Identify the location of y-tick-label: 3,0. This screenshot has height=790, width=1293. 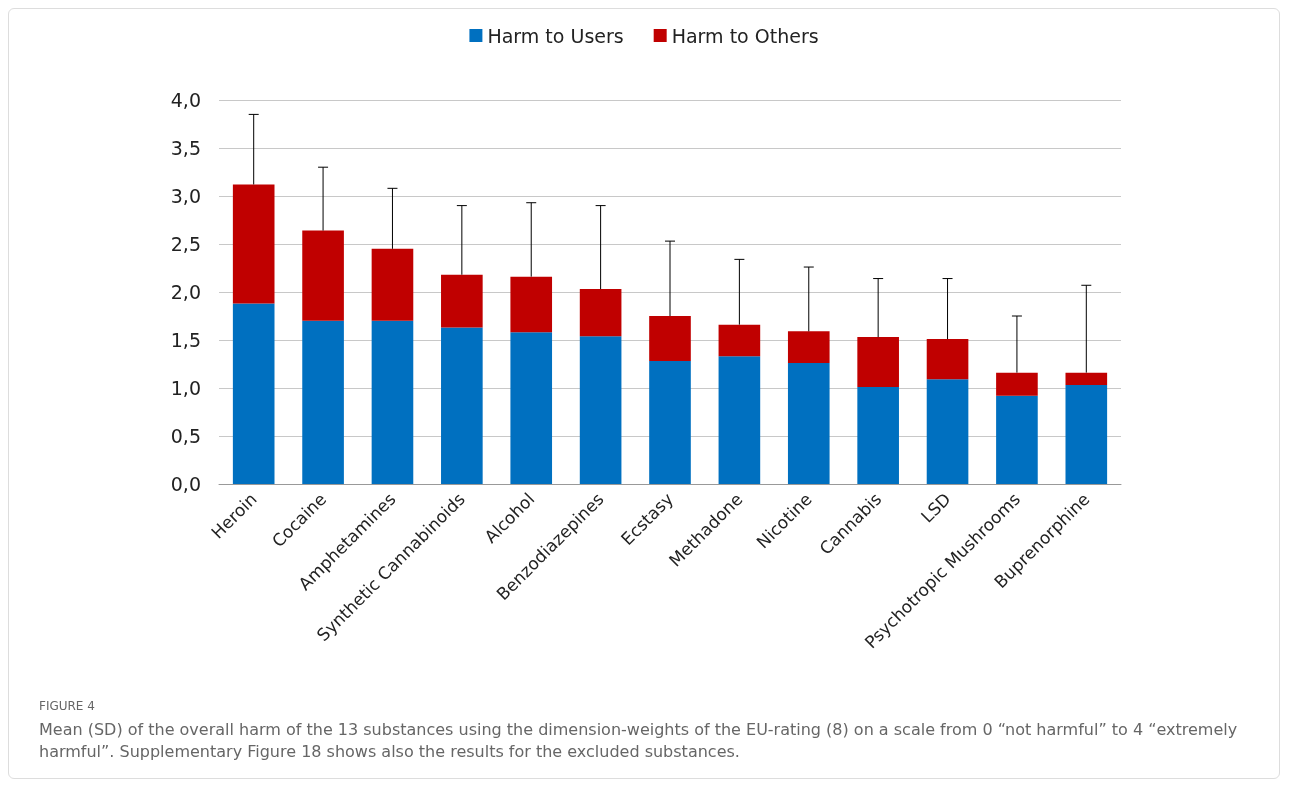
(185, 196).